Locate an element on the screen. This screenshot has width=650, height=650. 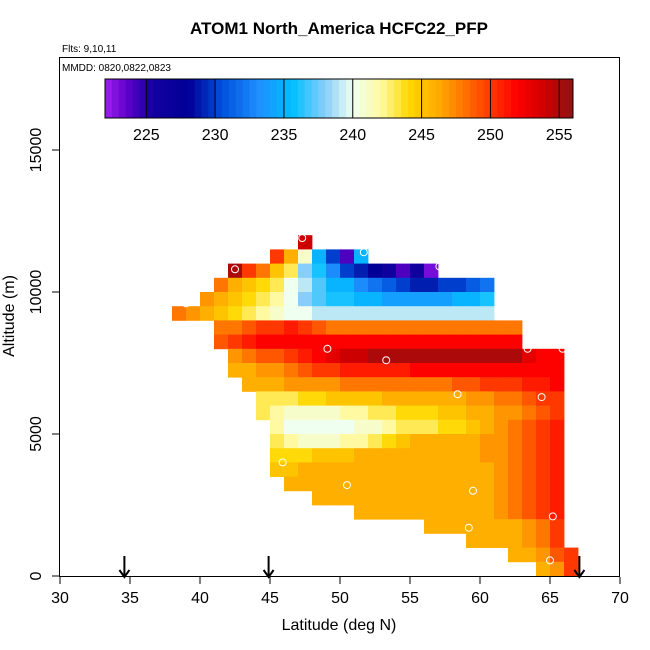
x-tick-label: 50 is located at coordinates (340, 598).